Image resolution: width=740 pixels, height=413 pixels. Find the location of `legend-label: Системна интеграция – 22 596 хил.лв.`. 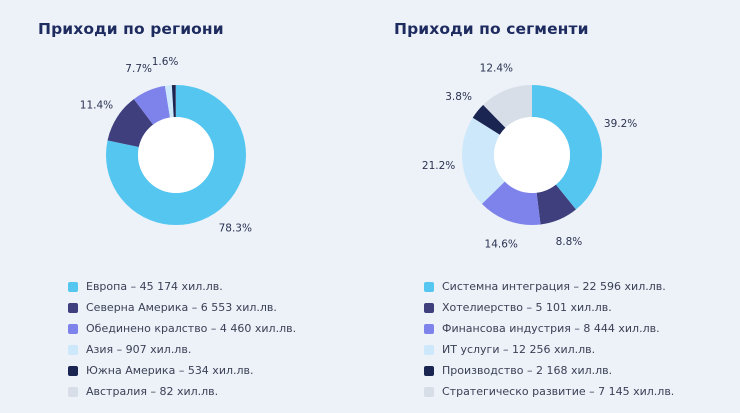

legend-label: Системна интеграция – 22 596 хил.лв. is located at coordinates (554, 286).